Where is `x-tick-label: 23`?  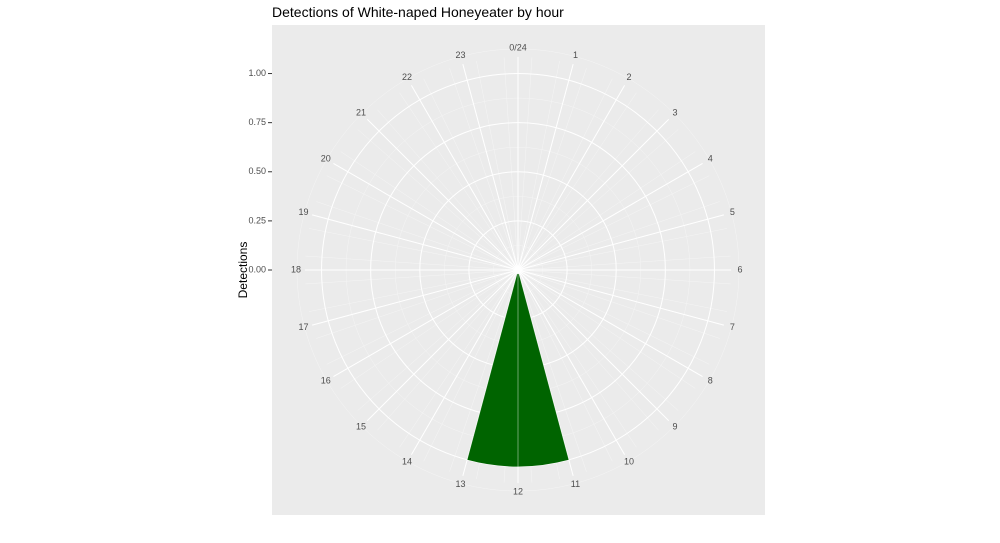
x-tick-label: 23 is located at coordinates (461, 55).